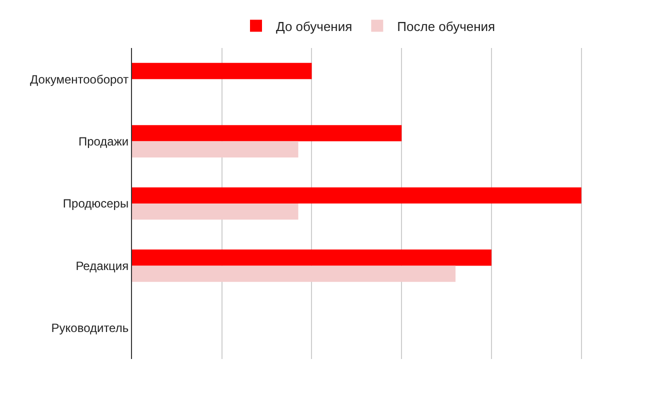 Image resolution: width=650 pixels, height=402 pixels. Describe the element at coordinates (103, 141) in the screenshot. I see `y-tick-label: Продажи` at that location.